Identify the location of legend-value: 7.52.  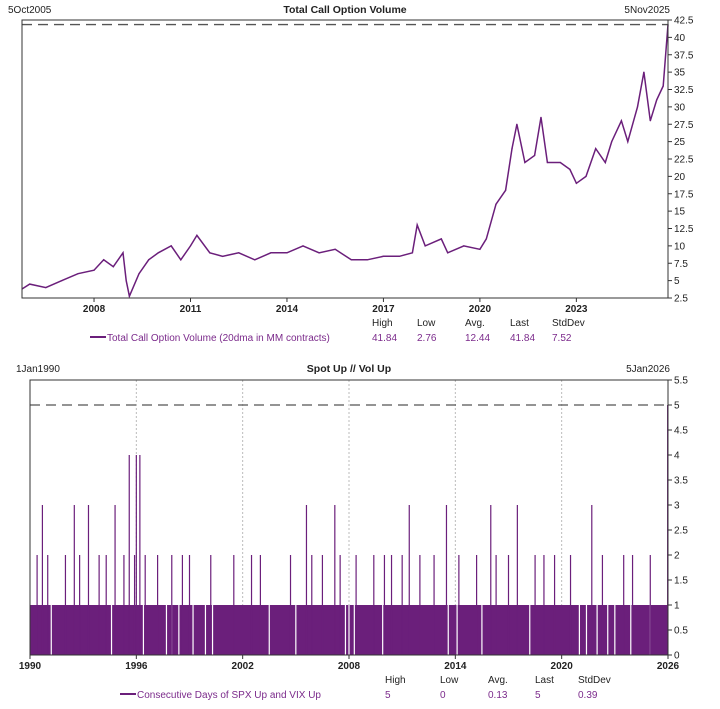
(562, 338).